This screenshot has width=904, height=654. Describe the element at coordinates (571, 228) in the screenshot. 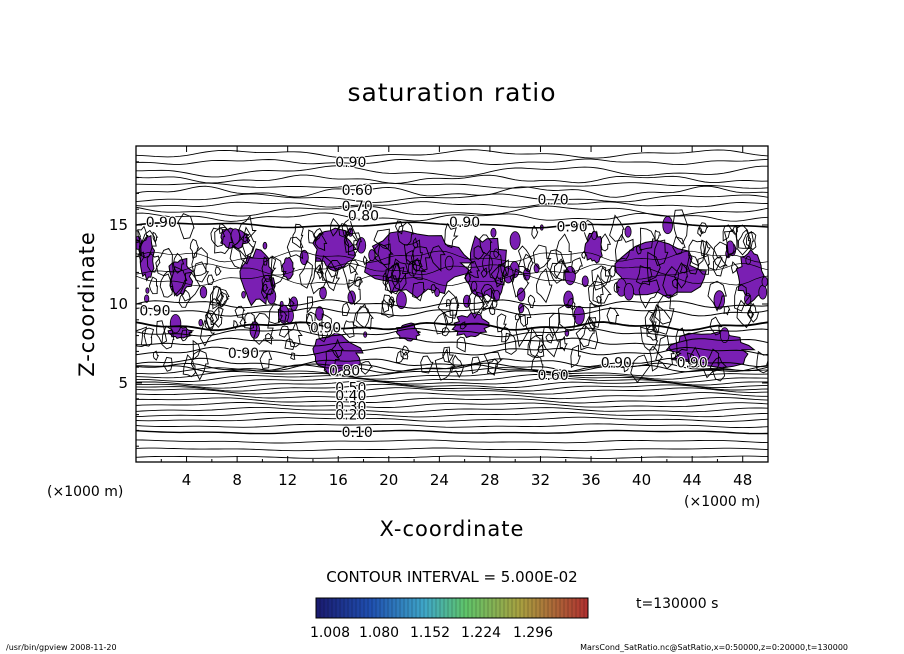

I see `contour-label-7: 0.90` at that location.